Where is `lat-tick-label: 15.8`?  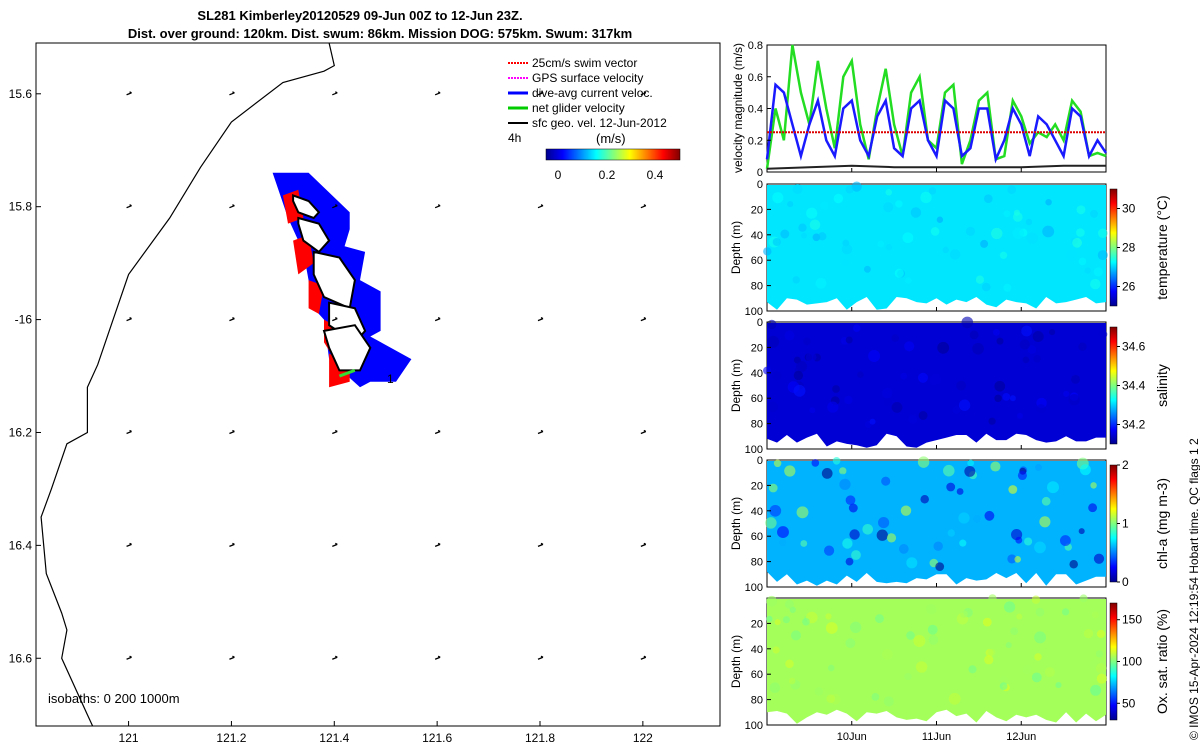 lat-tick-label: 15.8 is located at coordinates (21, 207).